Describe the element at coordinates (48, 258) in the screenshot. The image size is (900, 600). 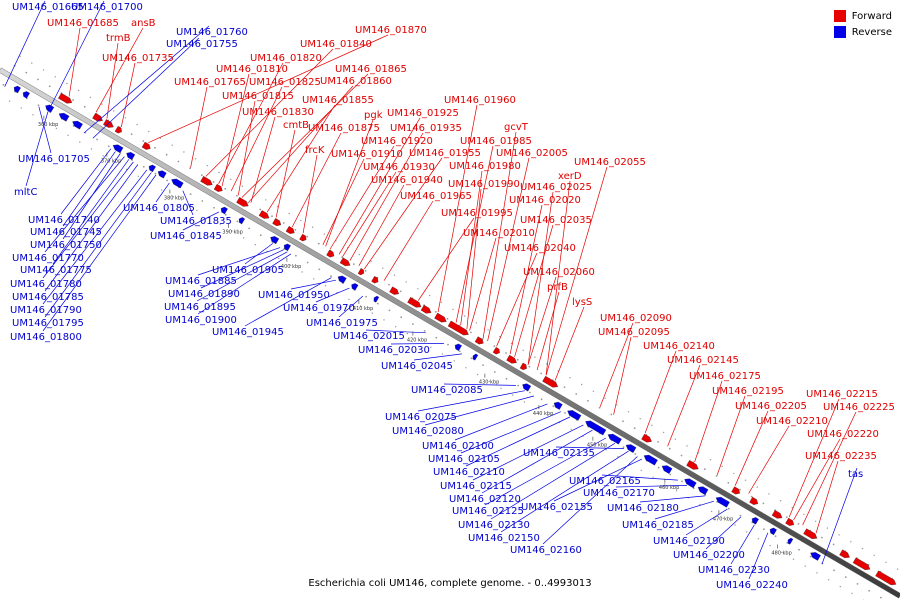
I see `gene-label: UM146_01770` at that location.